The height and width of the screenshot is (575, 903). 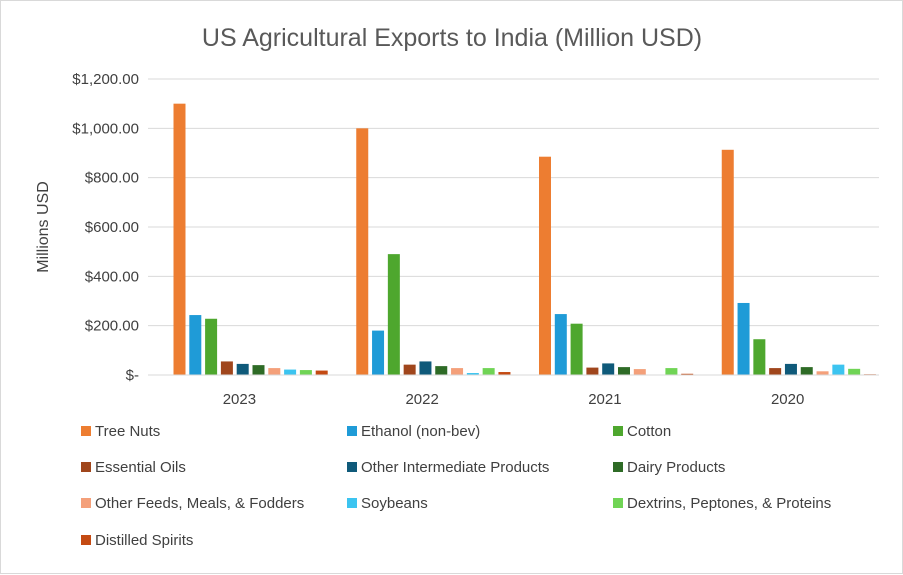 I want to click on bar-cotton-2020, so click(x=759, y=357).